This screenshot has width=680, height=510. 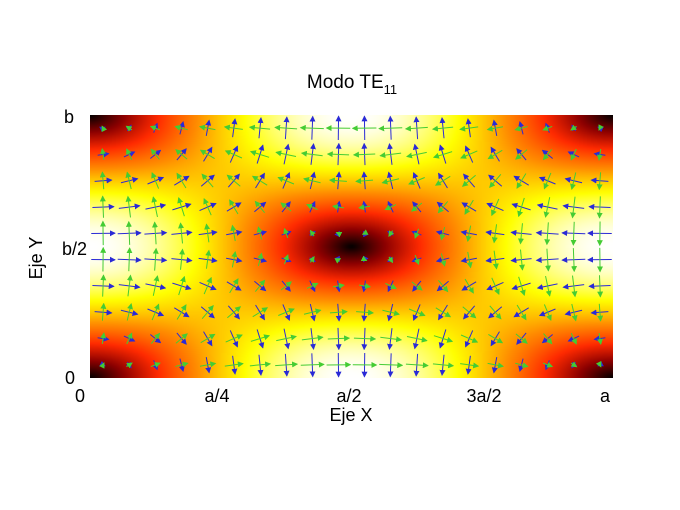 What do you see at coordinates (483, 396) in the screenshot?
I see `x-tick-label-3a-half: 3a/2` at bounding box center [483, 396].